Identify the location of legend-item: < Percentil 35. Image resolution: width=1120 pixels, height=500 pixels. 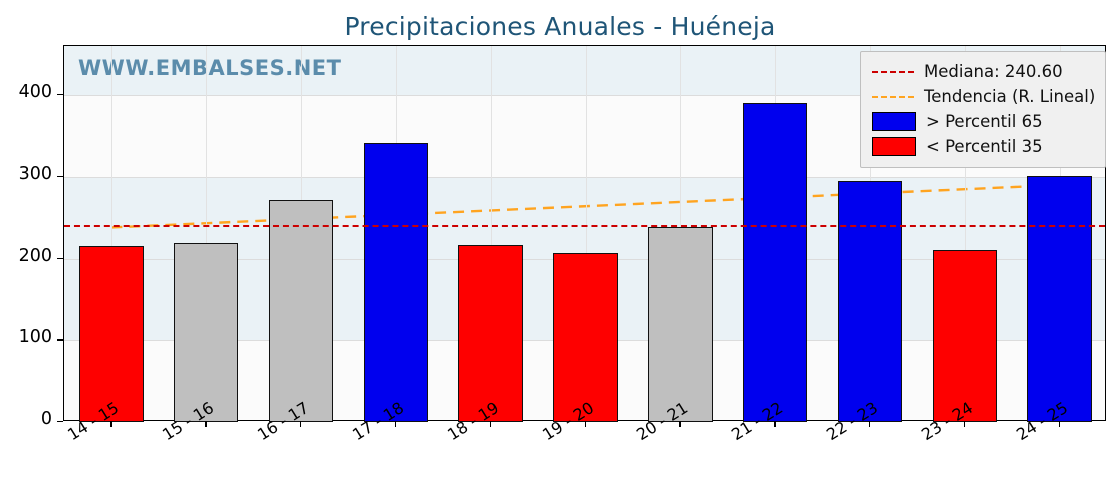
(983, 146).